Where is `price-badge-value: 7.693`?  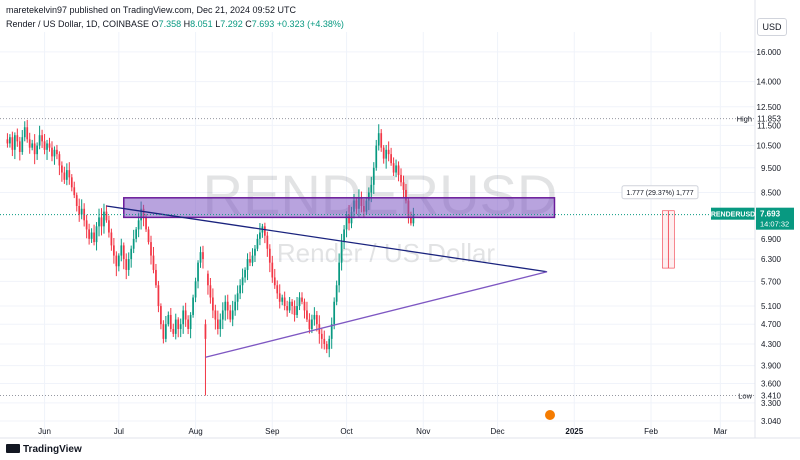 price-badge-value: 7.693 is located at coordinates (770, 214).